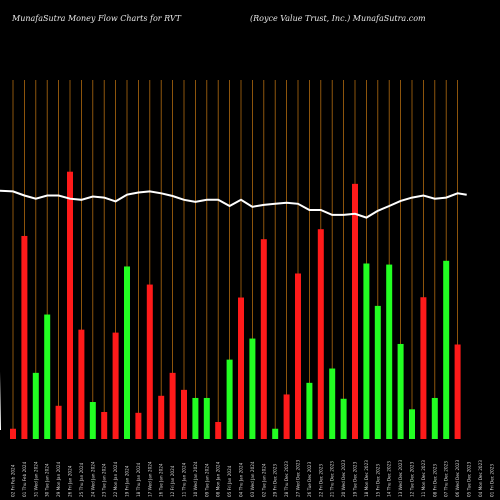 The width and height of the screenshot is (500, 500). I want to click on x-tick-label: 15 Fri Dec 2023, so click(377, 480).